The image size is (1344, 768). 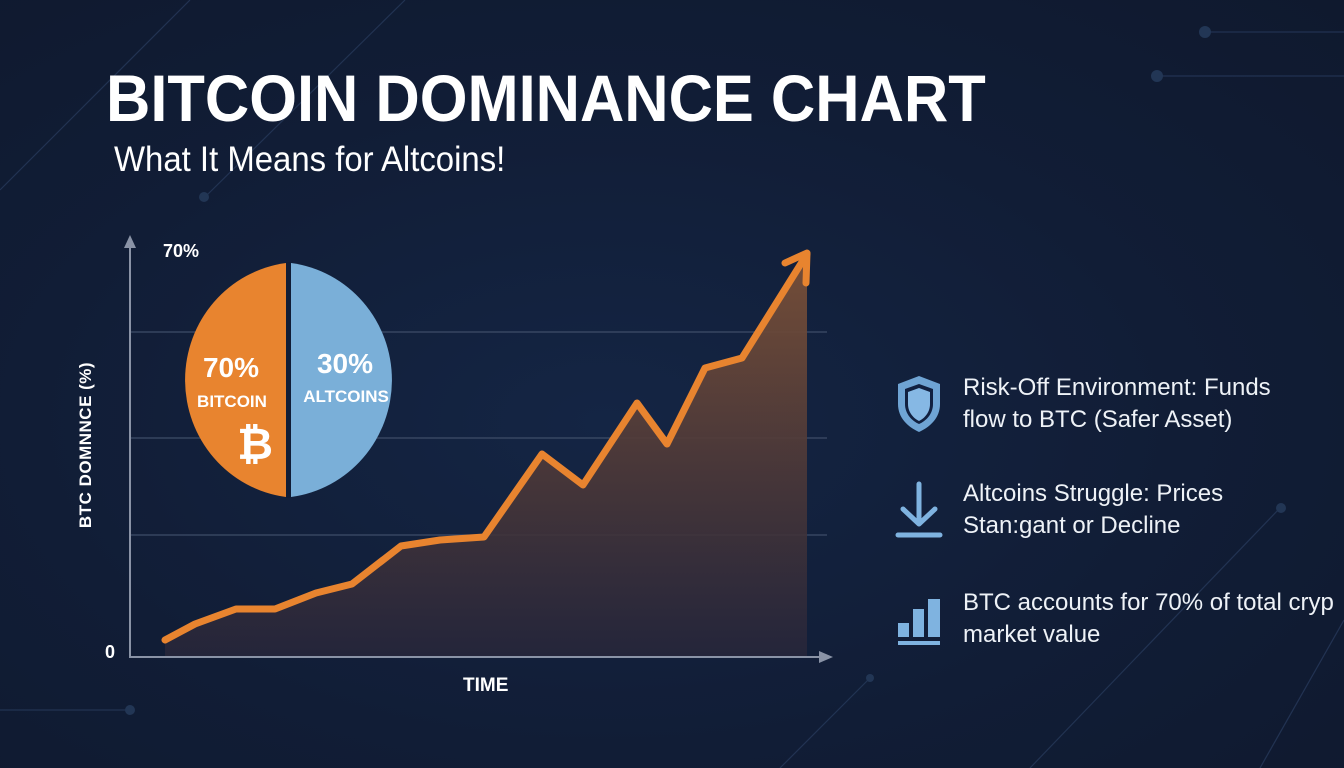 What do you see at coordinates (1072, 525) in the screenshot?
I see `key-point-line: Stan:gant or Decline` at bounding box center [1072, 525].